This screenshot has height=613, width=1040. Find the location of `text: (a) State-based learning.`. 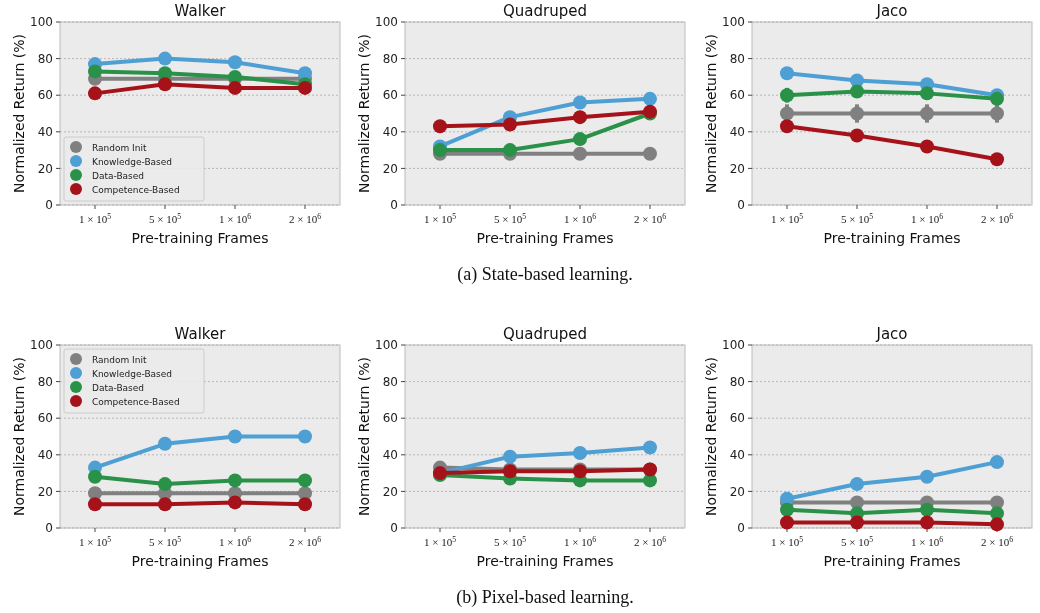

text: (a) State-based learning. is located at coordinates (545, 274).